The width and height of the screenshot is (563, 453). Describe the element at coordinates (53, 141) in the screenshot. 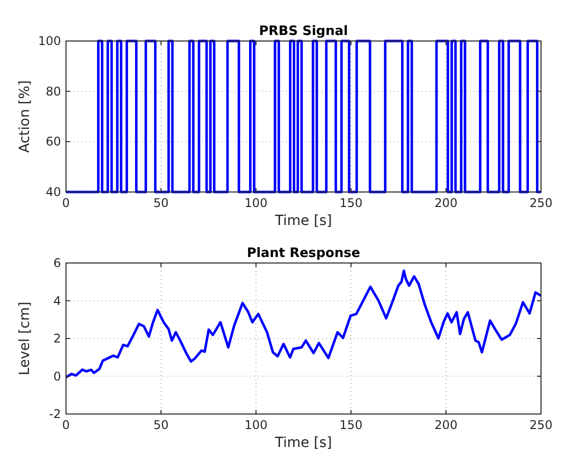

I see `y-tick-label: 60` at that location.